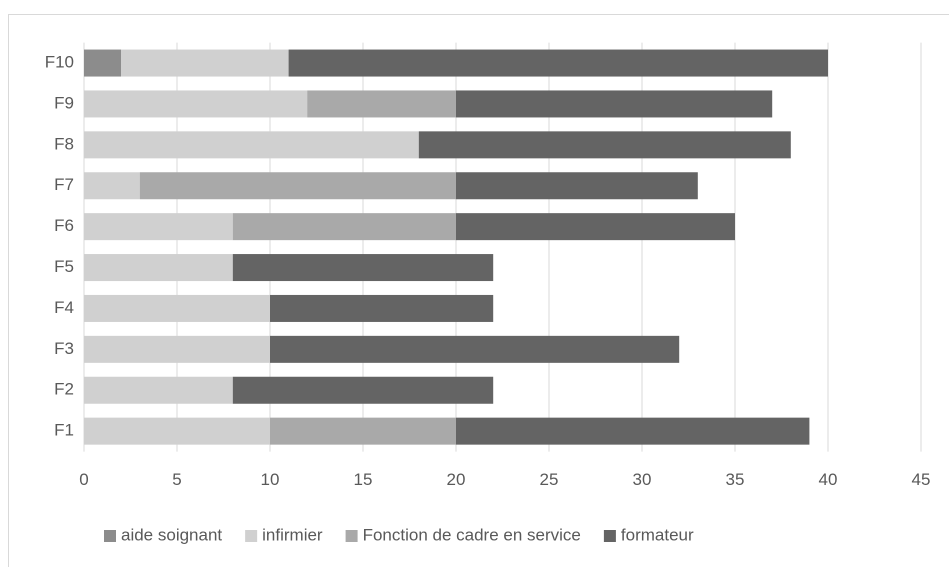 This screenshot has width=949, height=567. Describe the element at coordinates (64, 184) in the screenshot. I see `y-tick-label: F7` at that location.